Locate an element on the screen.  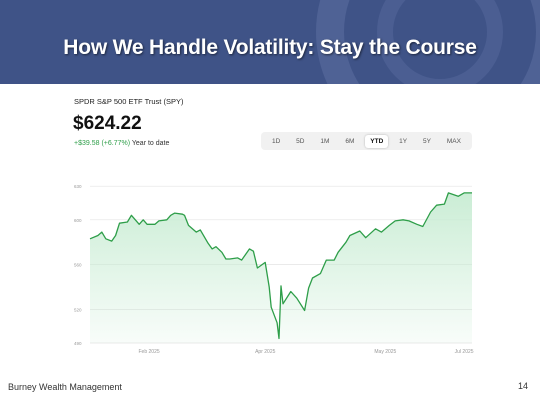
range-button-max: MAX is located at coordinates (453, 141).